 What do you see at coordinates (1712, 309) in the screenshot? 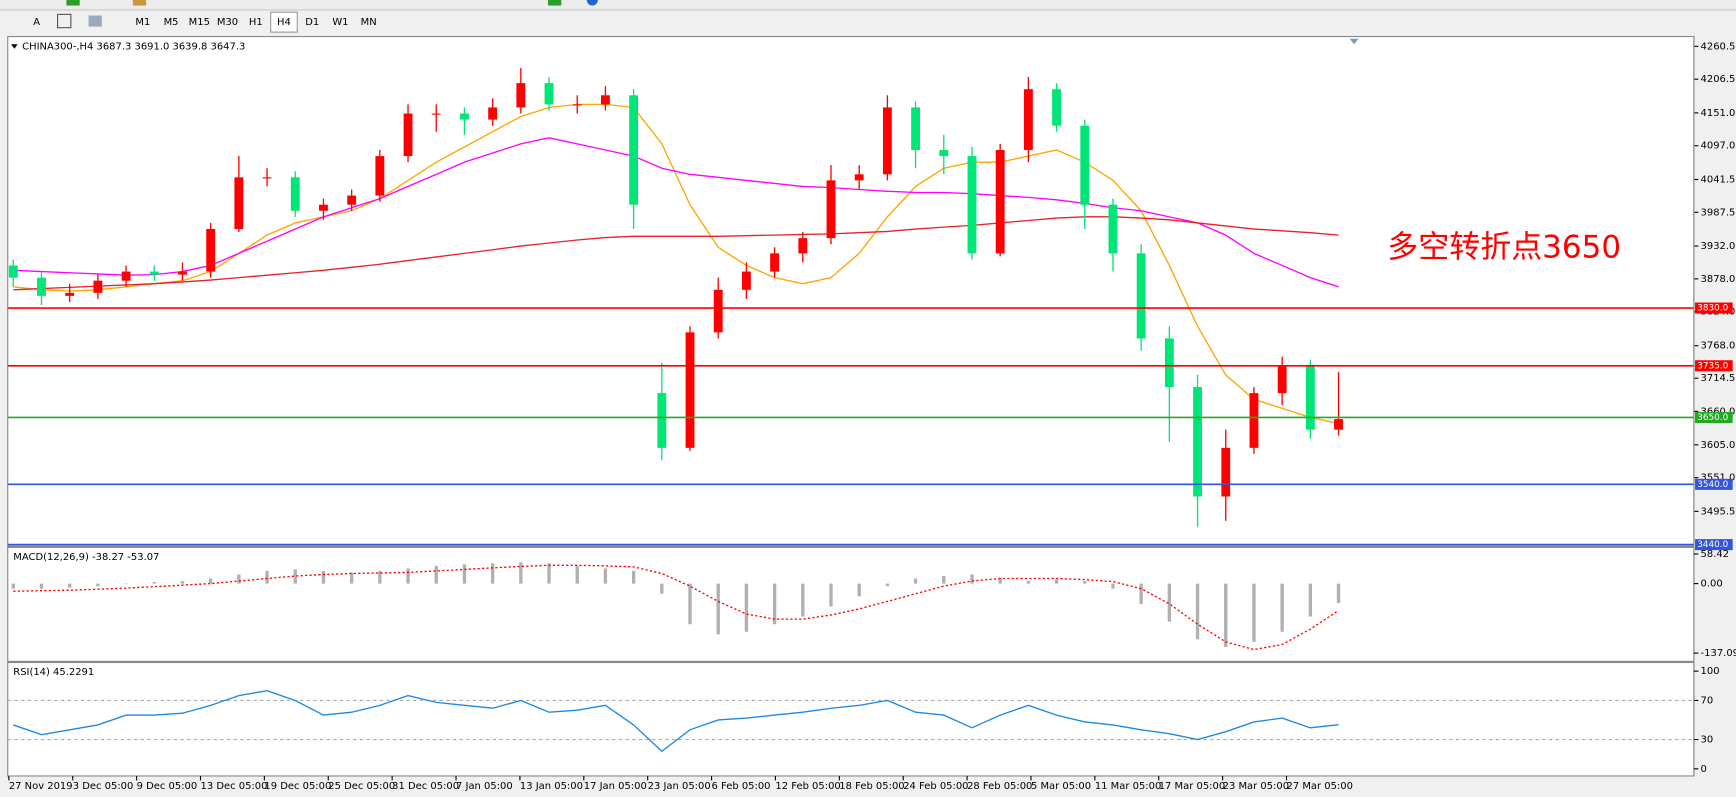
I see `level-label: 3830.0` at bounding box center [1712, 309].